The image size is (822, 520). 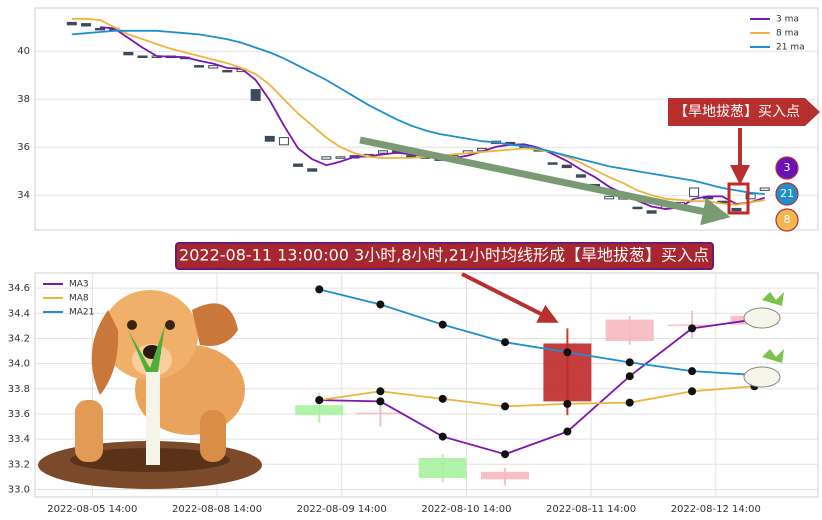 What do you see at coordinates (19, 288) in the screenshot?
I see `y-tick-label: 34.6` at bounding box center [19, 288].